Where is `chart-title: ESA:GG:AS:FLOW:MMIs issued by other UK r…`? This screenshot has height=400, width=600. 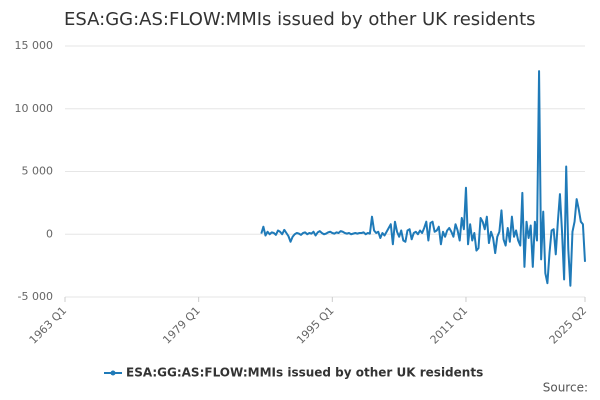 chart-title: ESA:GG:AS:FLOW:MMIs issued by other UK r… is located at coordinates (300, 19).